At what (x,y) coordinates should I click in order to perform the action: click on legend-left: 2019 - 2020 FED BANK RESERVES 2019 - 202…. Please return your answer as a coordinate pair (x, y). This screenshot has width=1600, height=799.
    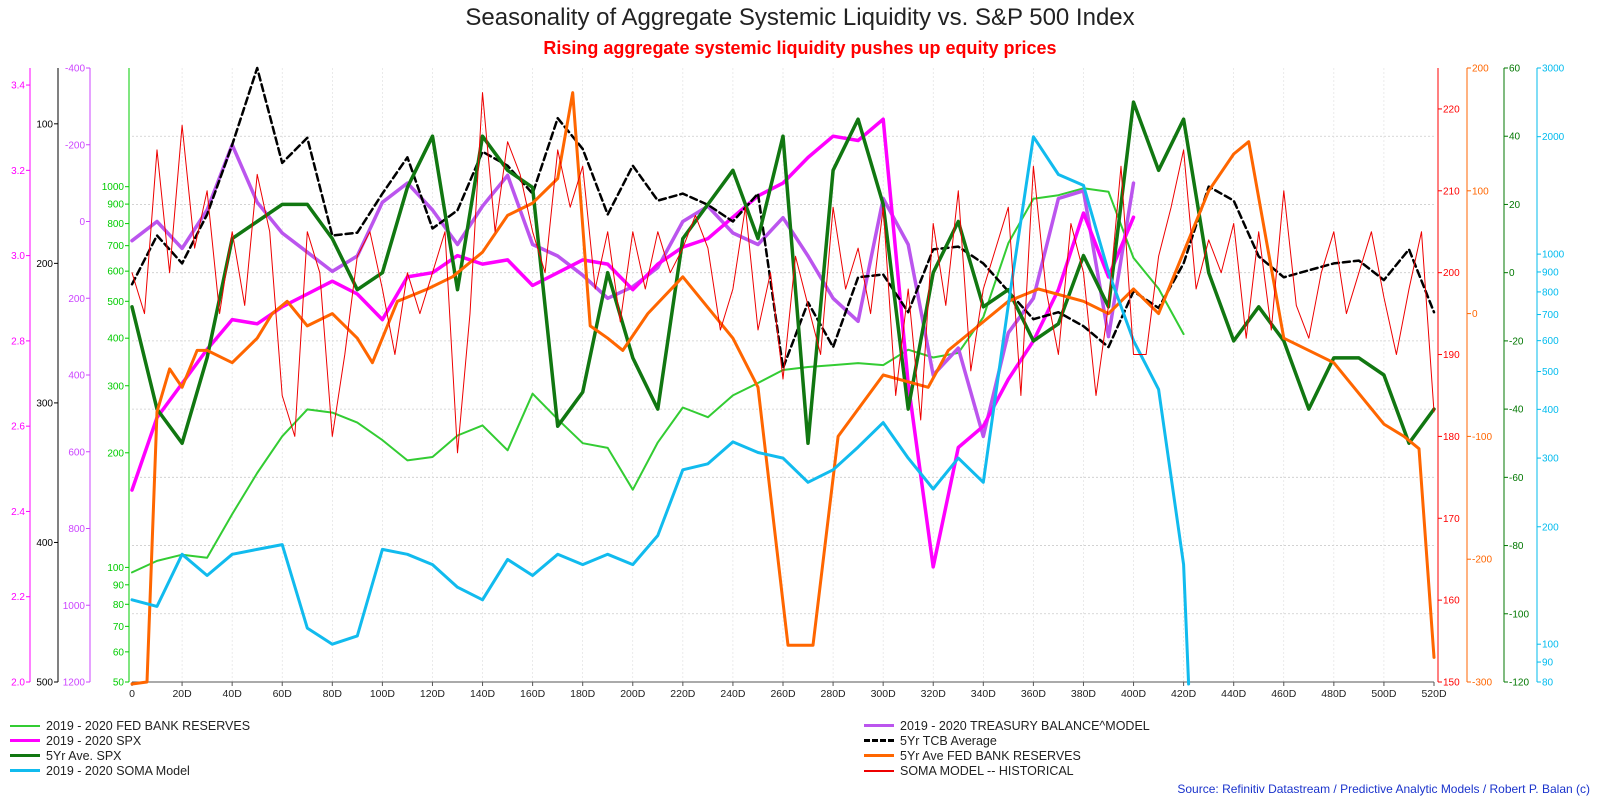
    Looking at the image, I should click on (130, 748).